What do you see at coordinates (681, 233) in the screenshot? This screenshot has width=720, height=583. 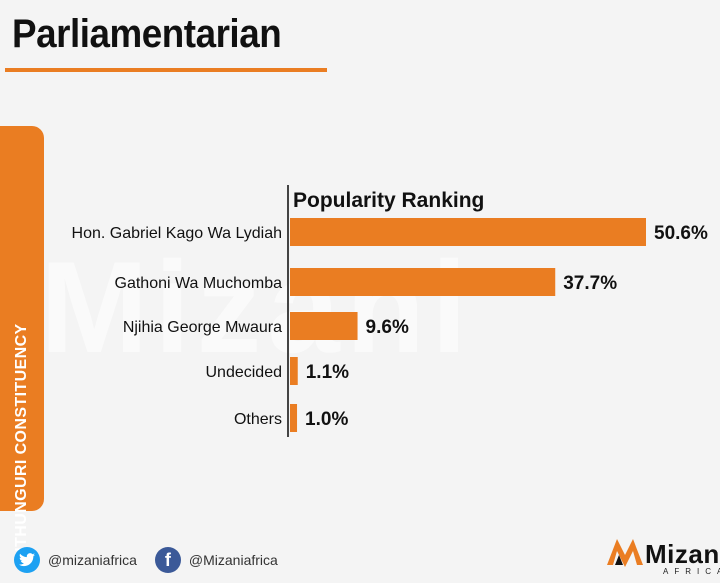 I see `value-label-0: 50.6%` at bounding box center [681, 233].